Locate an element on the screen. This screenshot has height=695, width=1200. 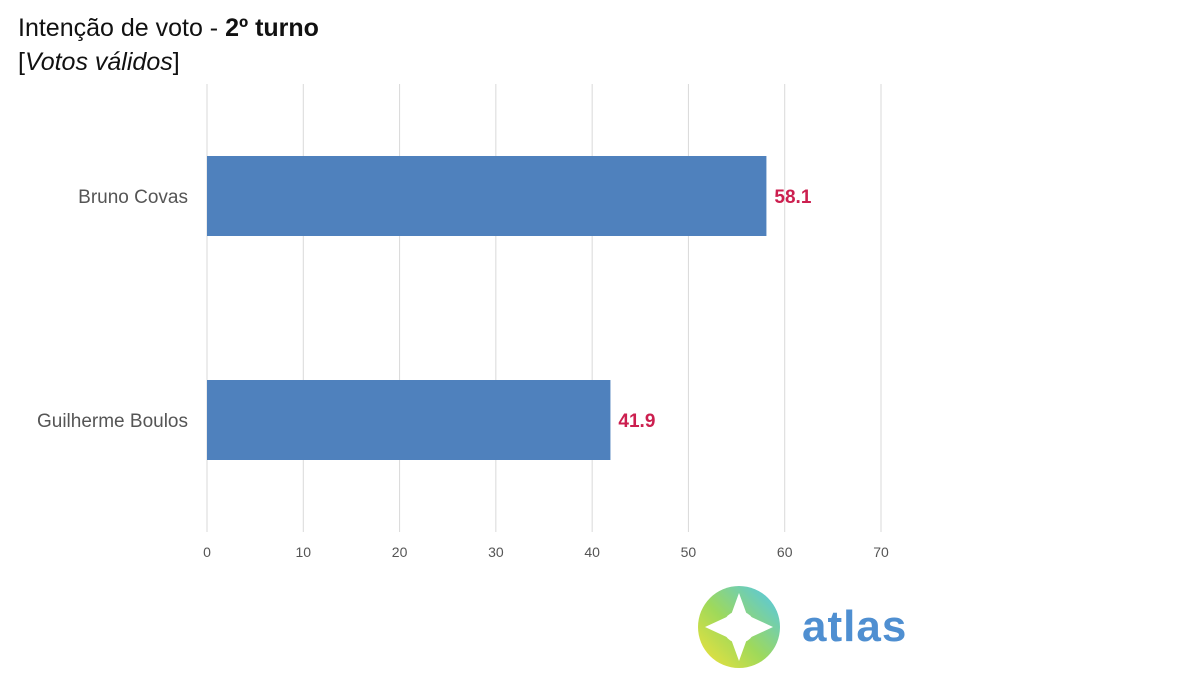
chart-subtitle: [Votos válidos] is located at coordinates (99, 62).